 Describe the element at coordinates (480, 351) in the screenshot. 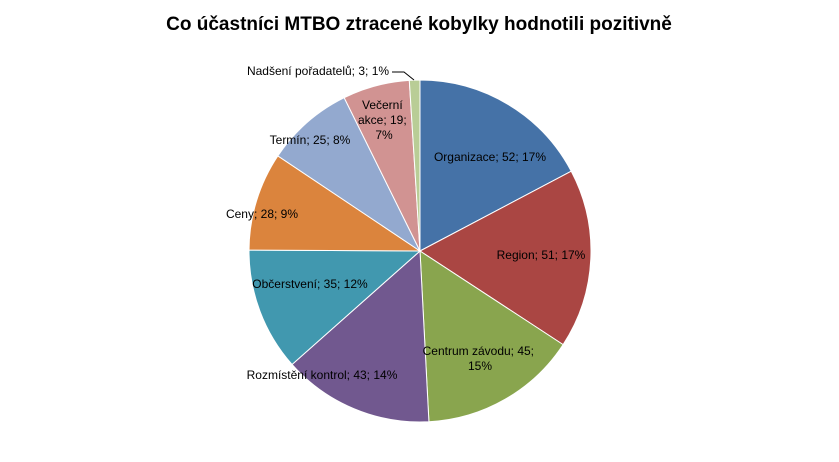

I see `data-label-line: Centrum závodu; 45;` at that location.